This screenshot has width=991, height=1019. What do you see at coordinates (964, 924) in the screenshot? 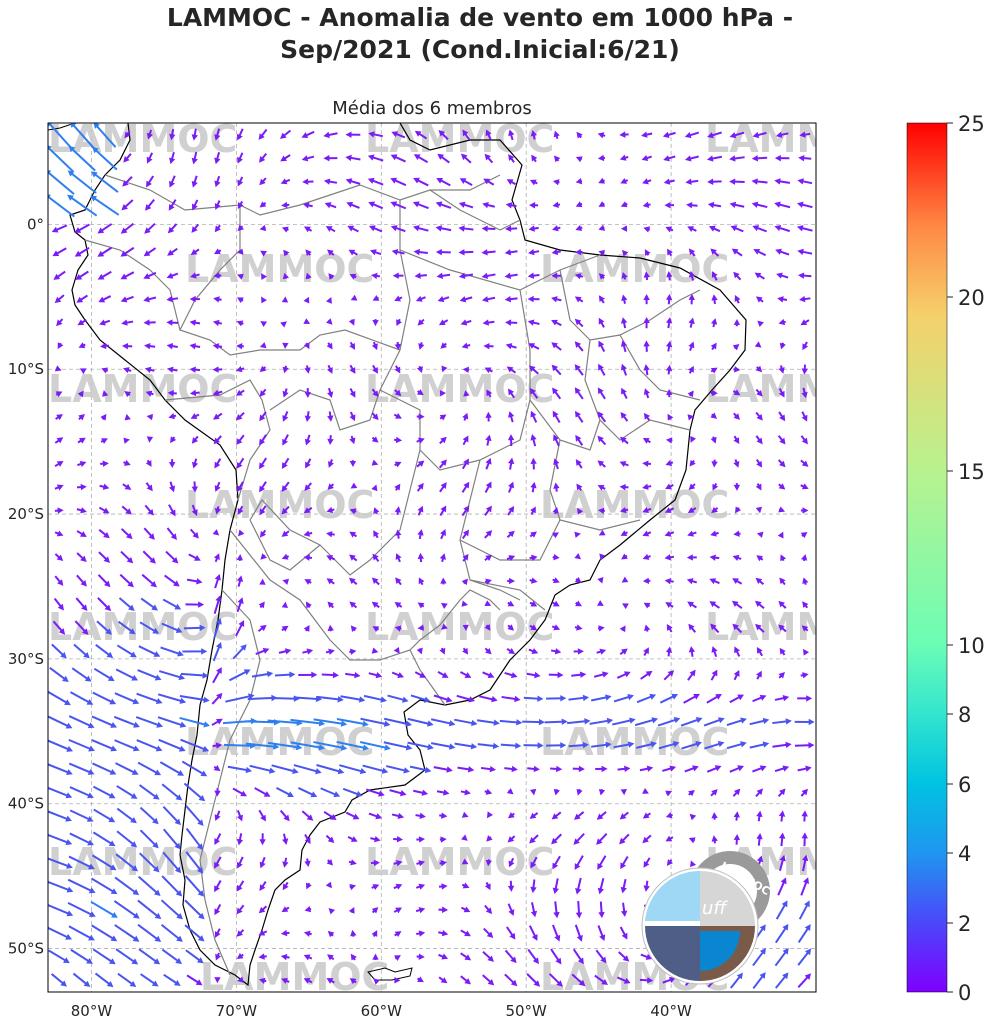
I see `colorbar-label: 2` at bounding box center [964, 924].